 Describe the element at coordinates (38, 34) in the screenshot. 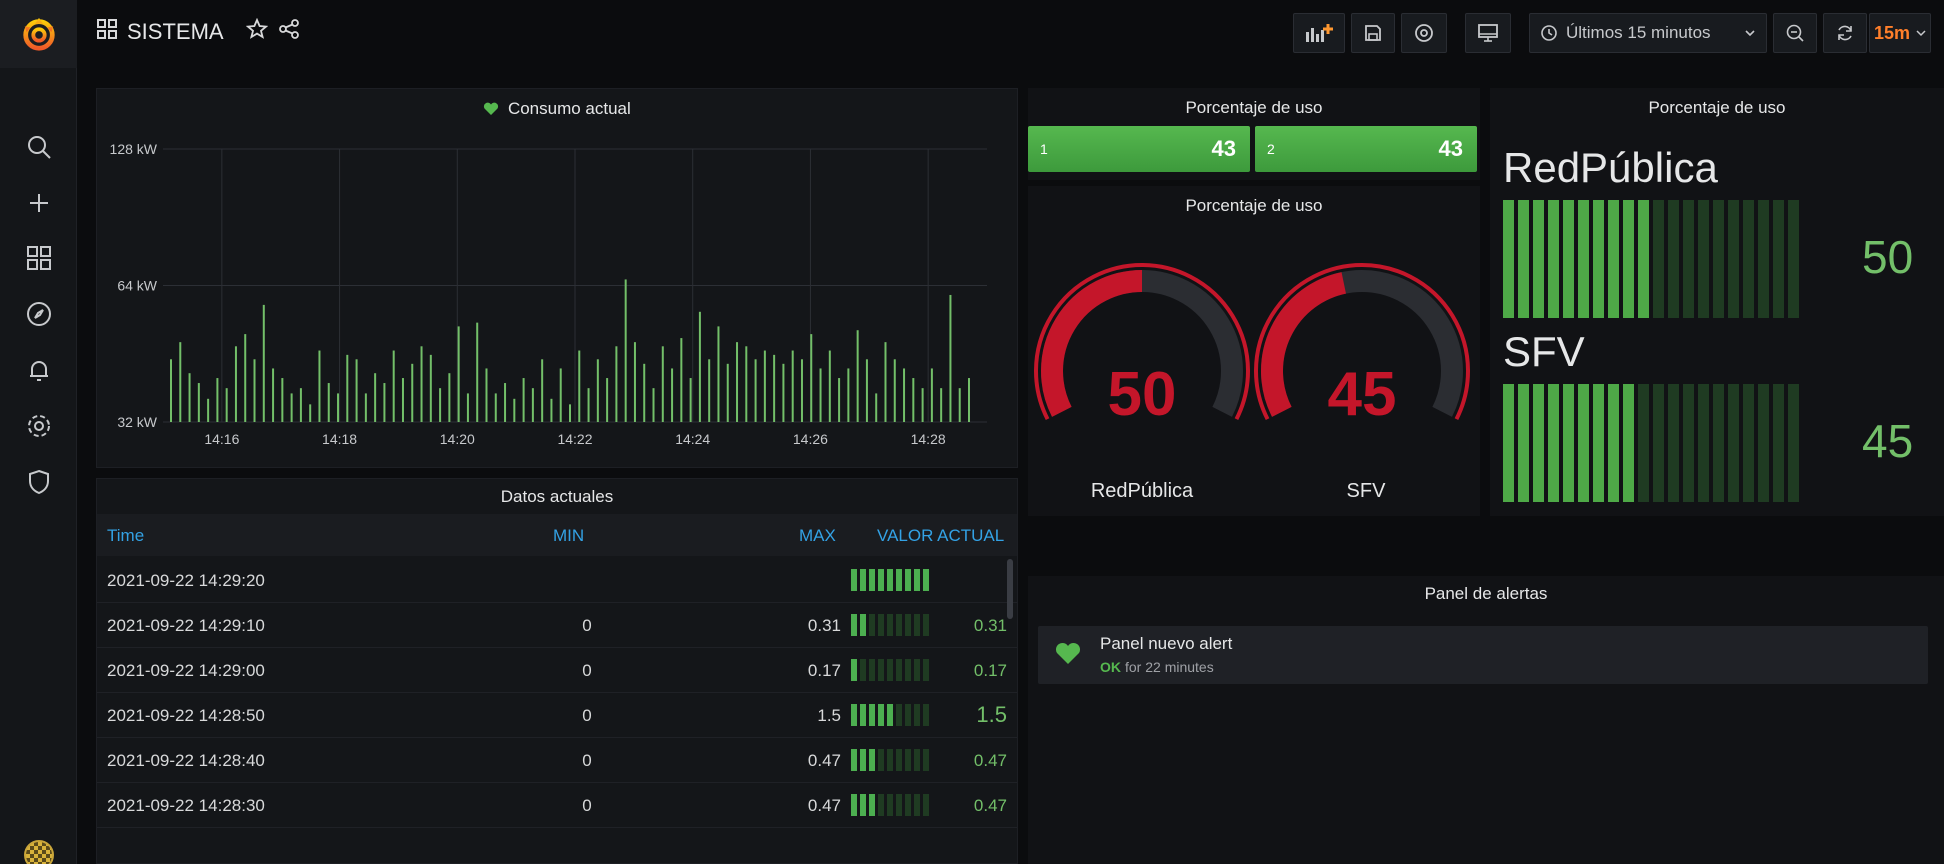

I see `grafana-logo` at that location.